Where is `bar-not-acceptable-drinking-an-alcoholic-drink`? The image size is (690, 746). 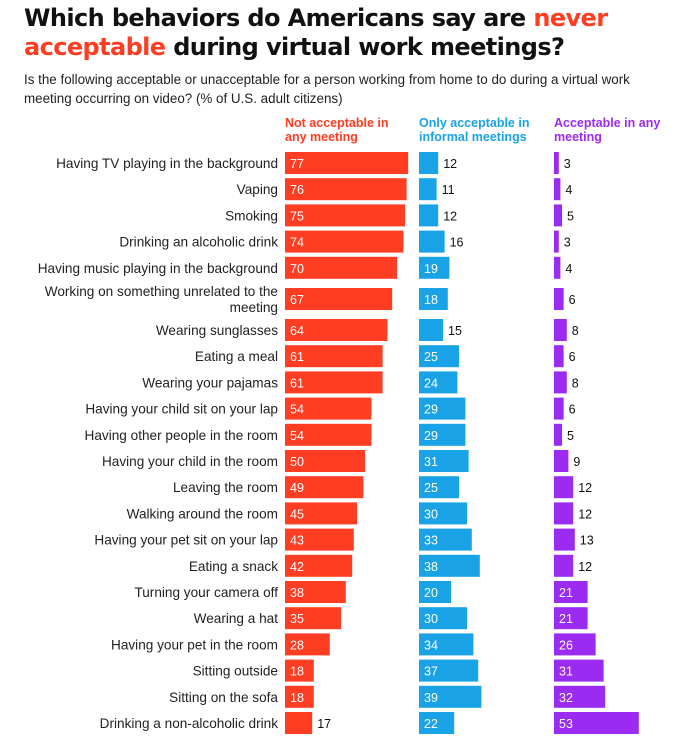 bar-not-acceptable-drinking-an-alcoholic-drink is located at coordinates (344, 241).